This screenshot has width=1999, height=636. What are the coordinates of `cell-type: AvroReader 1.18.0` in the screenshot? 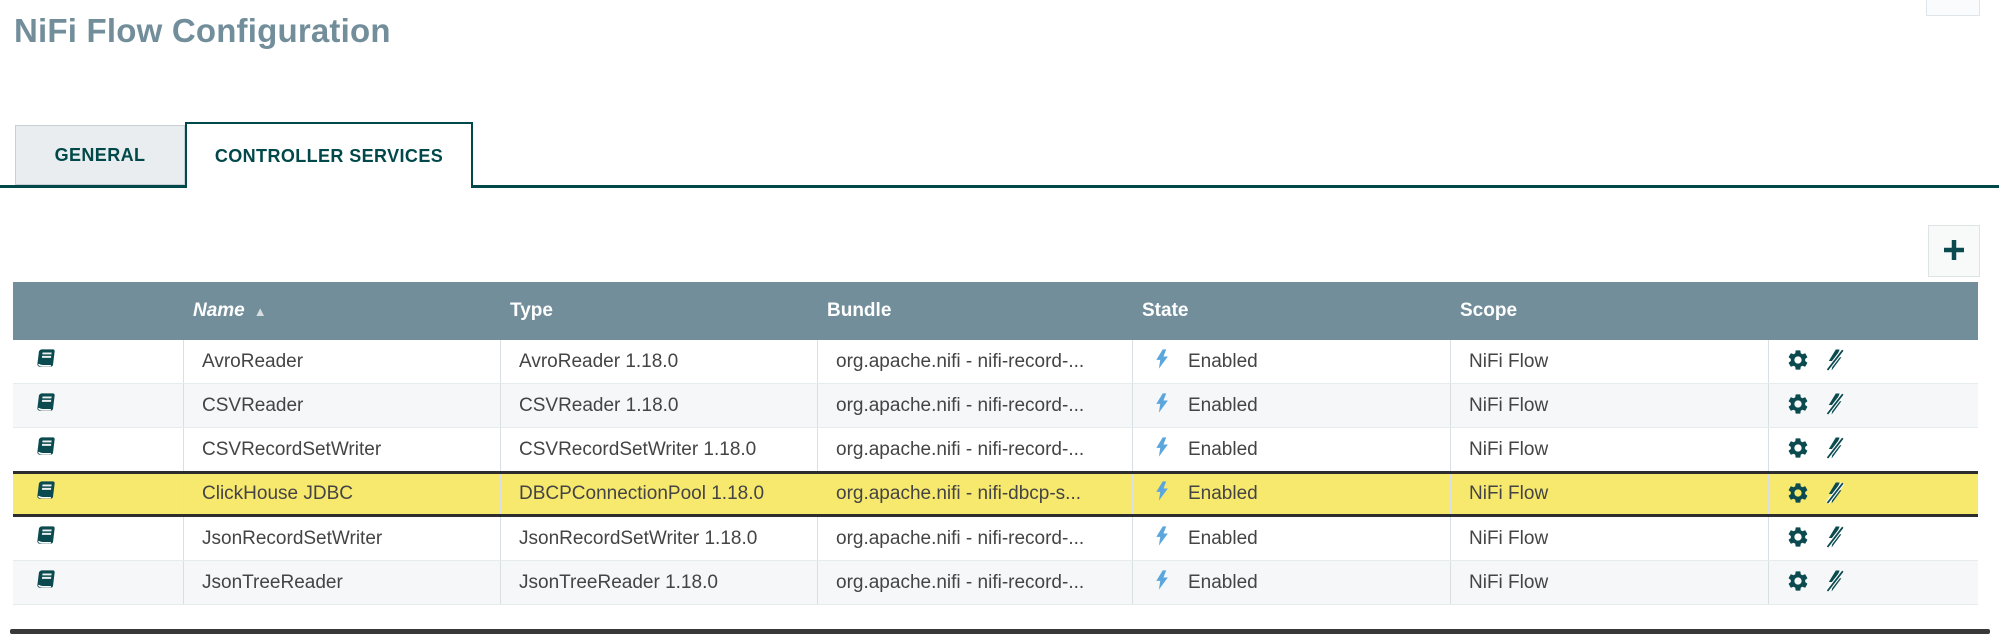 It's located at (658, 361).